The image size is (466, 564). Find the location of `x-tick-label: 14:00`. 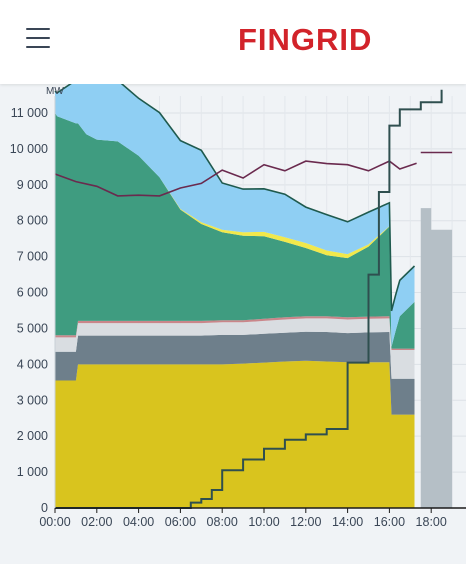

x-tick-label: 14:00 is located at coordinates (347, 522).